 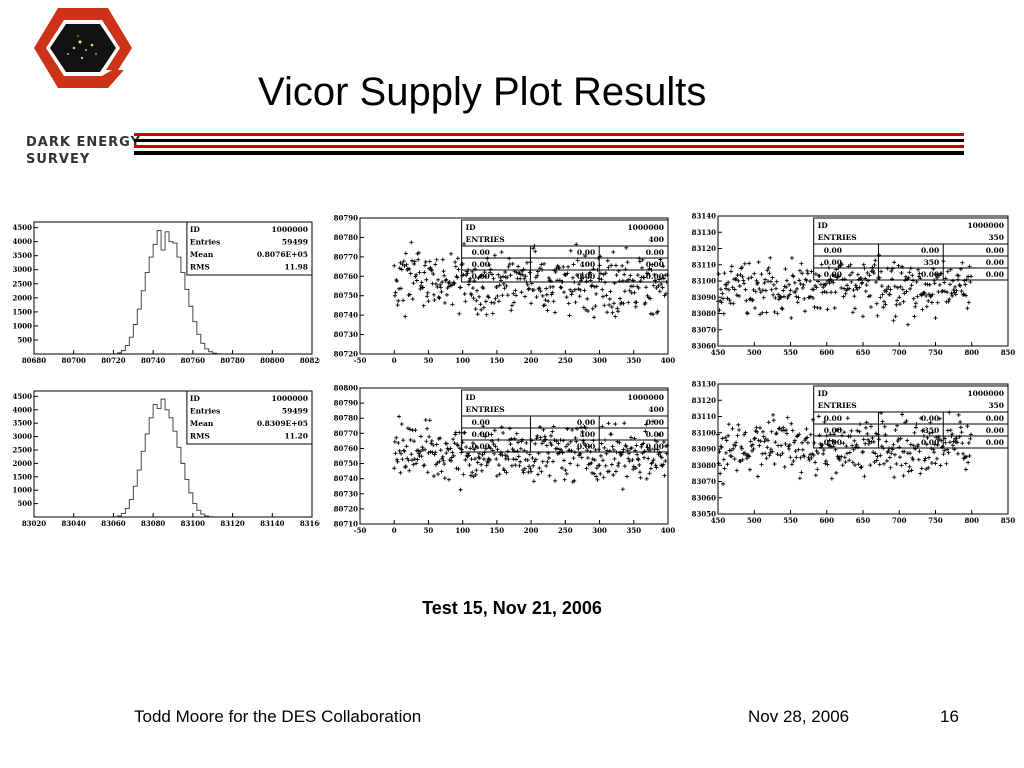 I want to click on x-tick-label: 100, so click(x=462, y=530).